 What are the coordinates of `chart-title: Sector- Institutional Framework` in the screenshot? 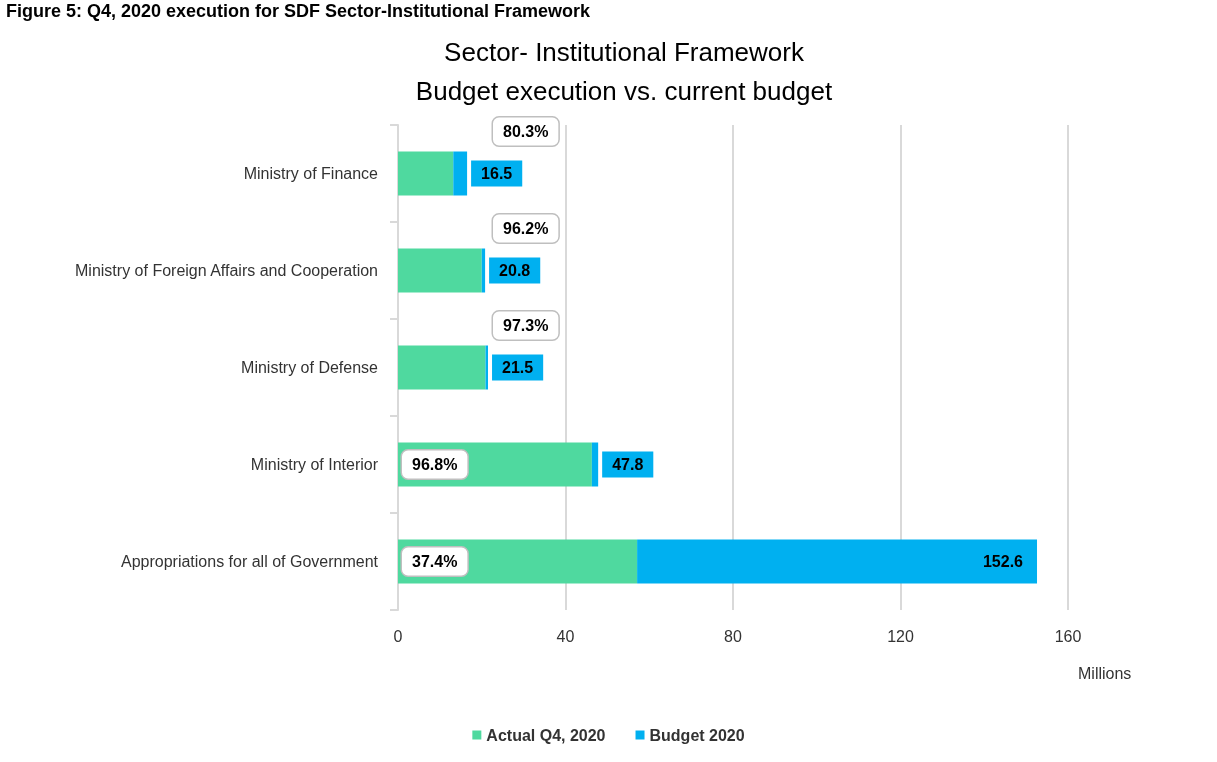 It's located at (624, 52).